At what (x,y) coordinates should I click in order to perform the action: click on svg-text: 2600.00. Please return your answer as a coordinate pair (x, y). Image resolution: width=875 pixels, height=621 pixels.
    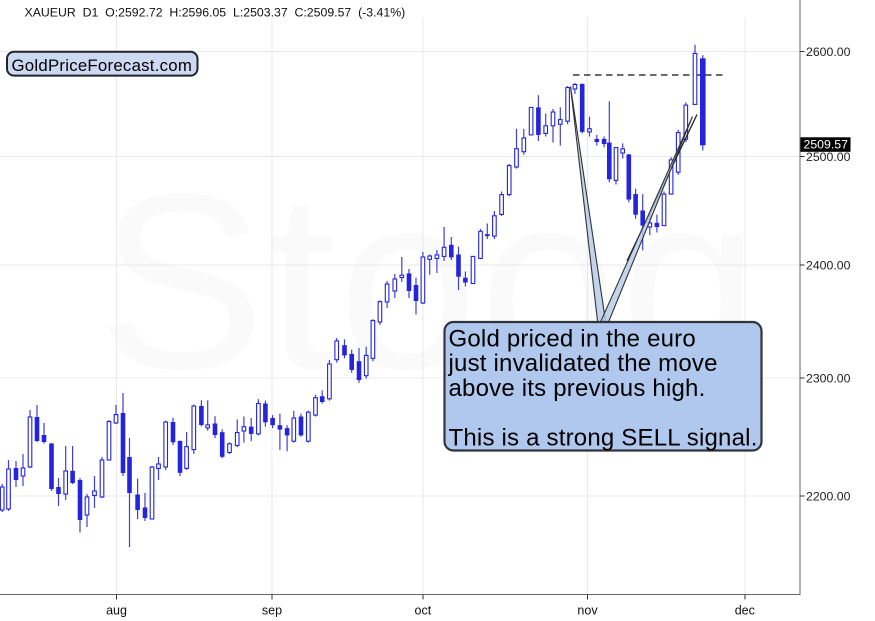
    Looking at the image, I should click on (828, 52).